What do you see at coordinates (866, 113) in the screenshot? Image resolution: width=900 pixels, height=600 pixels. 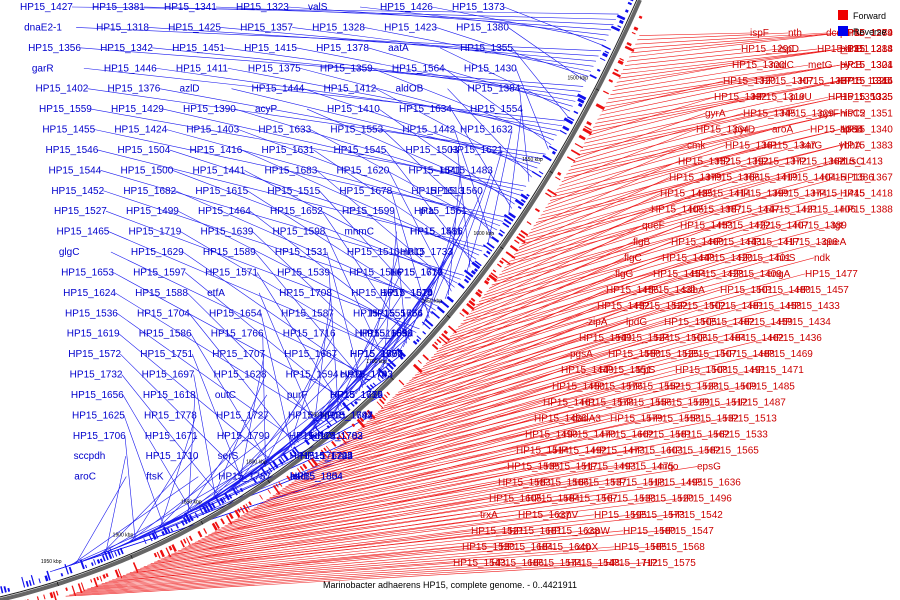 I see `gene-label: HP15_1351` at bounding box center [866, 113].